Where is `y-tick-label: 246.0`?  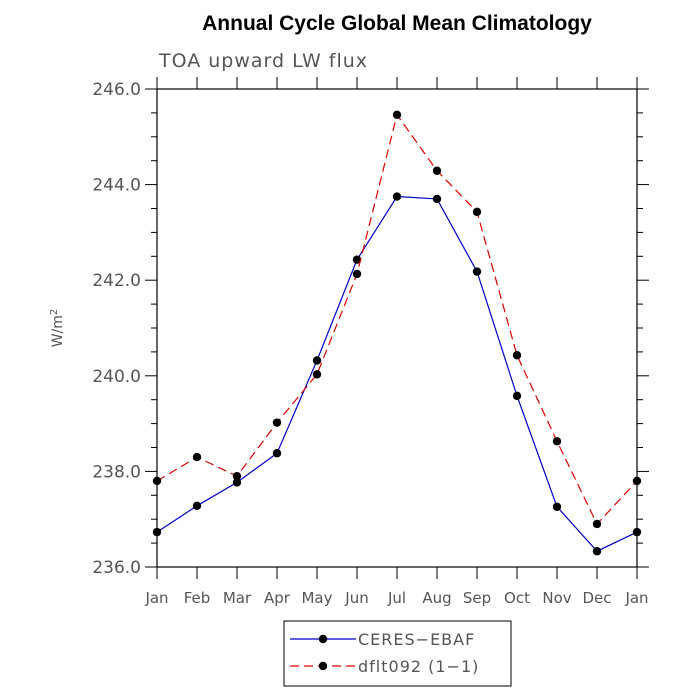
y-tick-label: 246.0 is located at coordinates (116, 90).